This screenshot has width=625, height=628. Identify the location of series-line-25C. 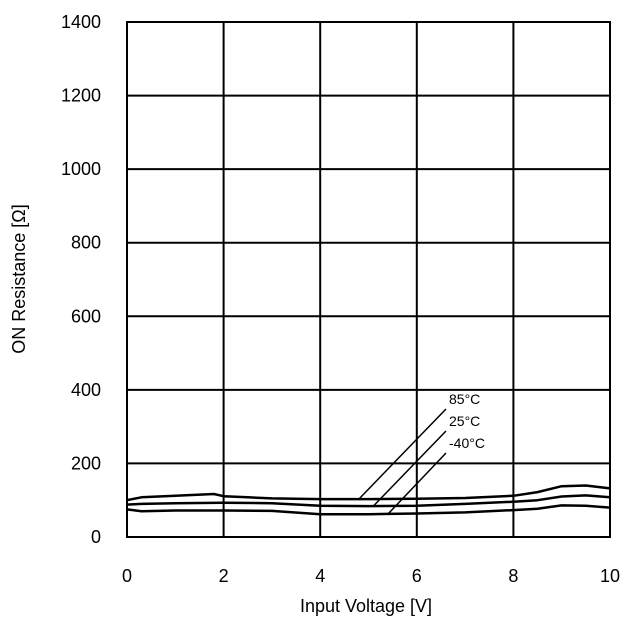
(368, 501).